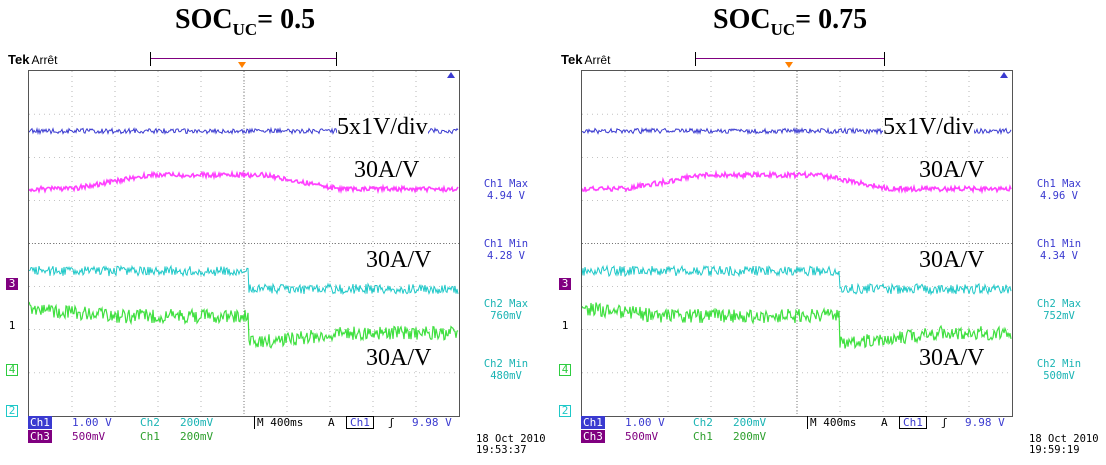  What do you see at coordinates (1059, 310) in the screenshot?
I see `measurement-ch2-max: Ch2 Max 752mV` at bounding box center [1059, 310].